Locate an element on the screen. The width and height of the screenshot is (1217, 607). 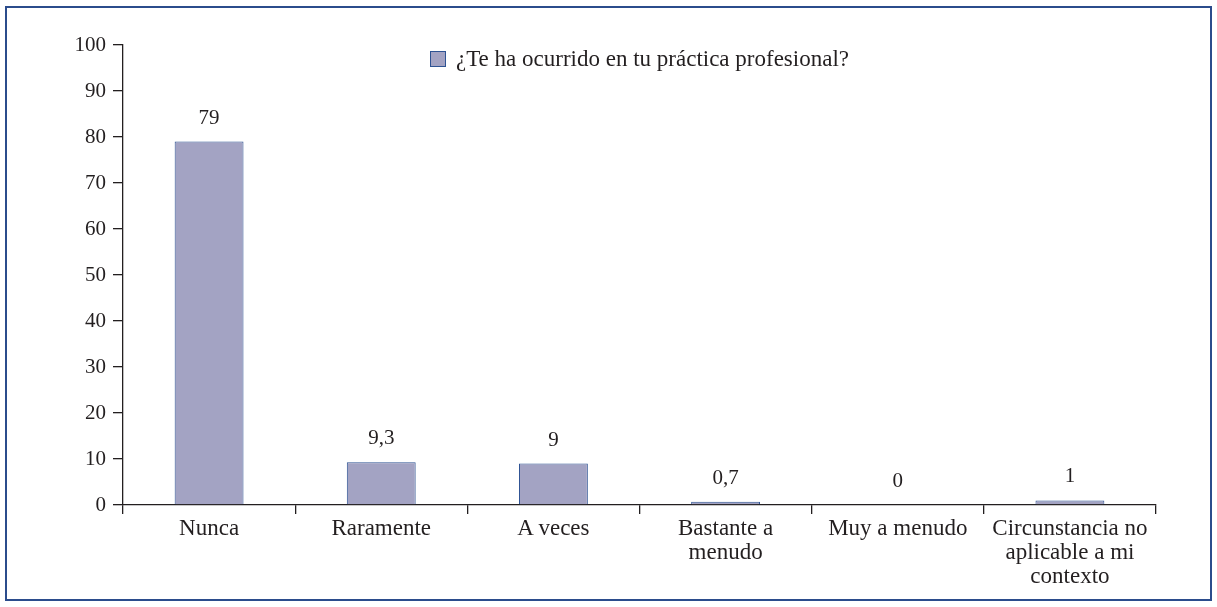
y-tick-label: 90 is located at coordinates (95, 89).